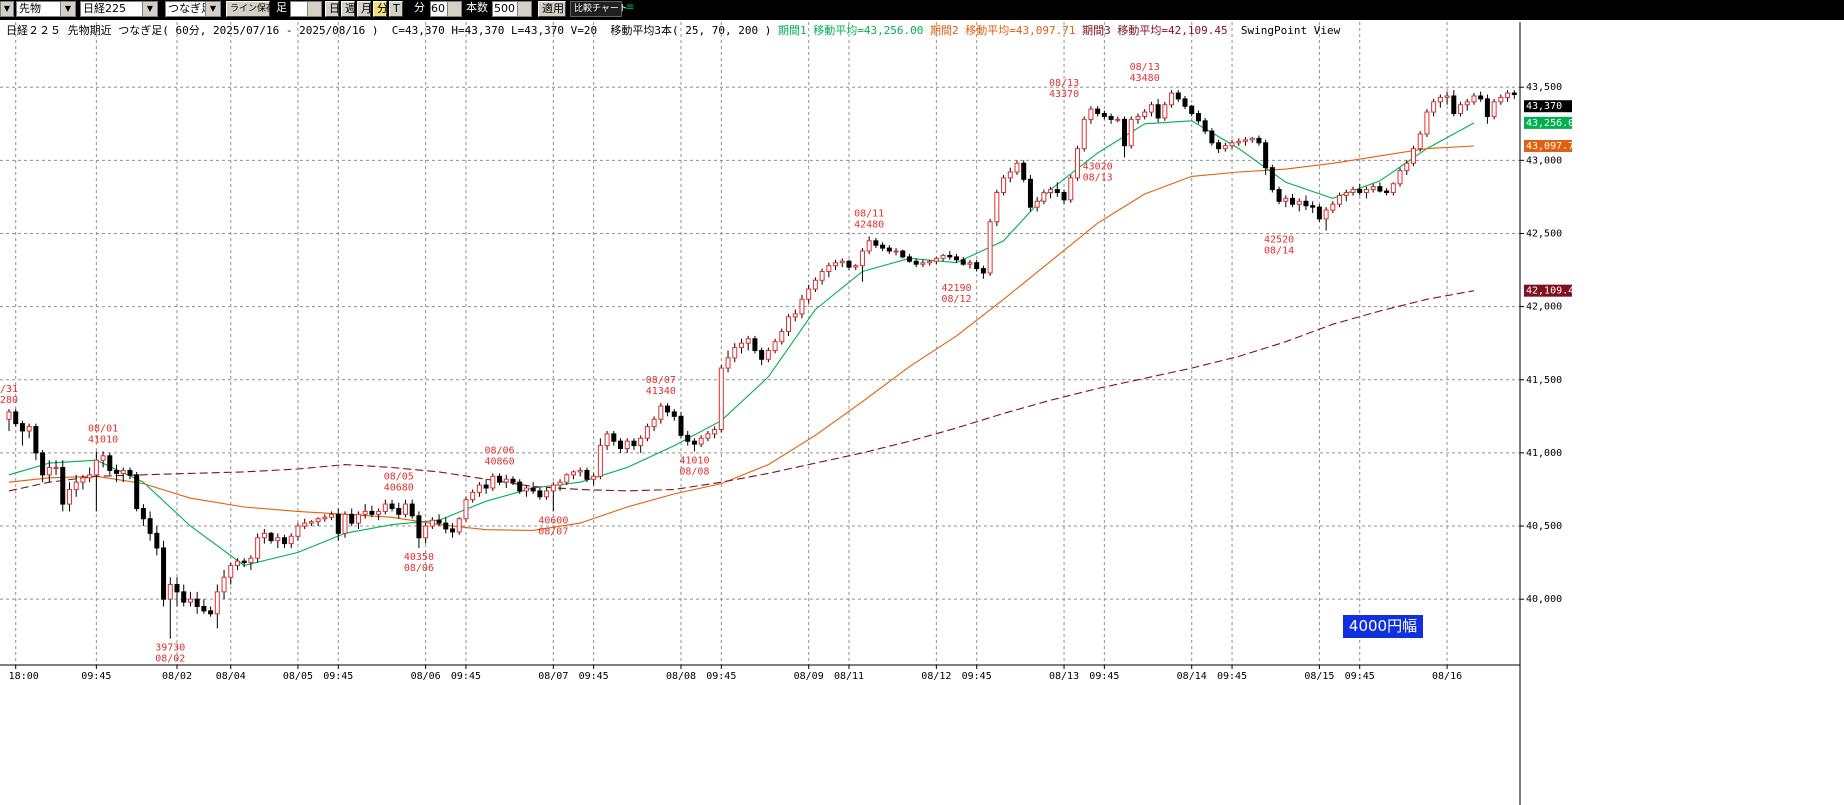  I want to click on ohlcv-readout: C=43,370 H=43,370 L=43,370 V=20, so click(494, 30).